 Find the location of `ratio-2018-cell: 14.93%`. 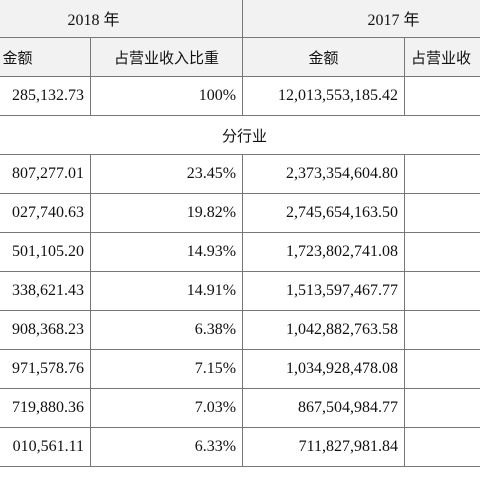

ratio-2018-cell: 14.93% is located at coordinates (166, 252).